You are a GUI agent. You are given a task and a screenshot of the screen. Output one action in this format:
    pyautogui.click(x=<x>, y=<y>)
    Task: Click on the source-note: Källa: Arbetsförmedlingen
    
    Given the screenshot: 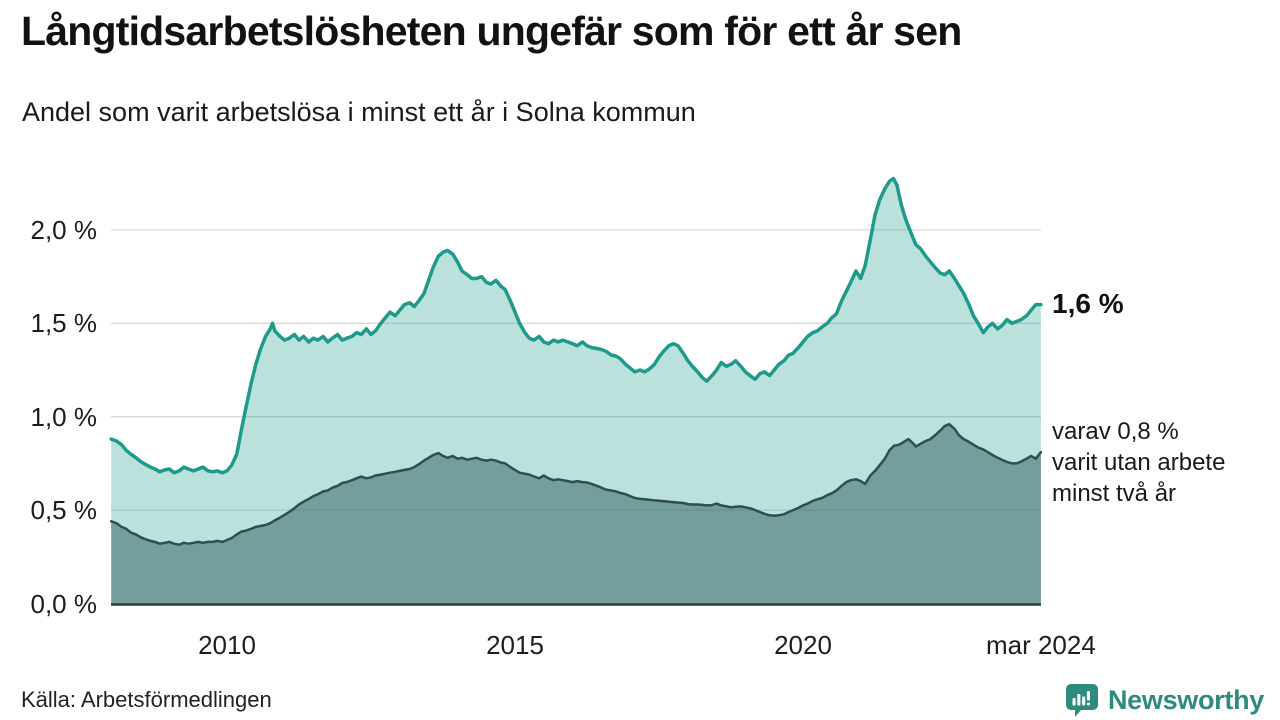 What is the action you would take?
    pyautogui.click(x=146, y=699)
    